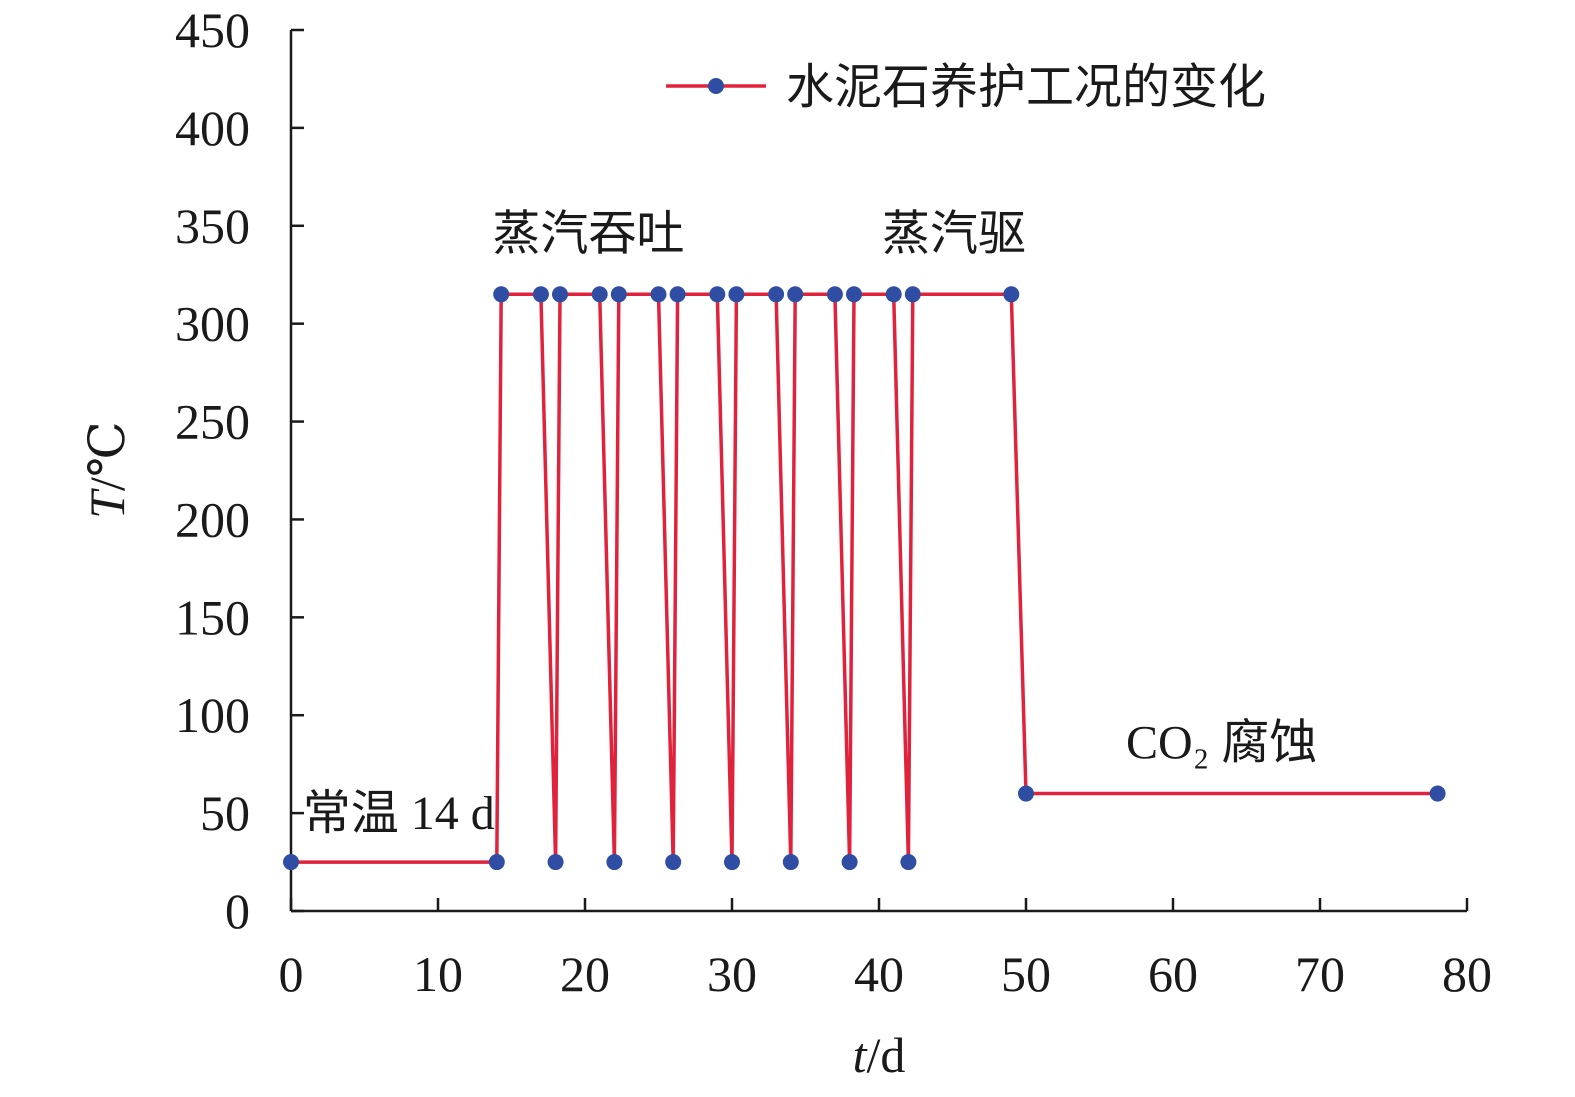  Describe the element at coordinates (237, 911) in the screenshot. I see `y-tick-label: 0` at that location.